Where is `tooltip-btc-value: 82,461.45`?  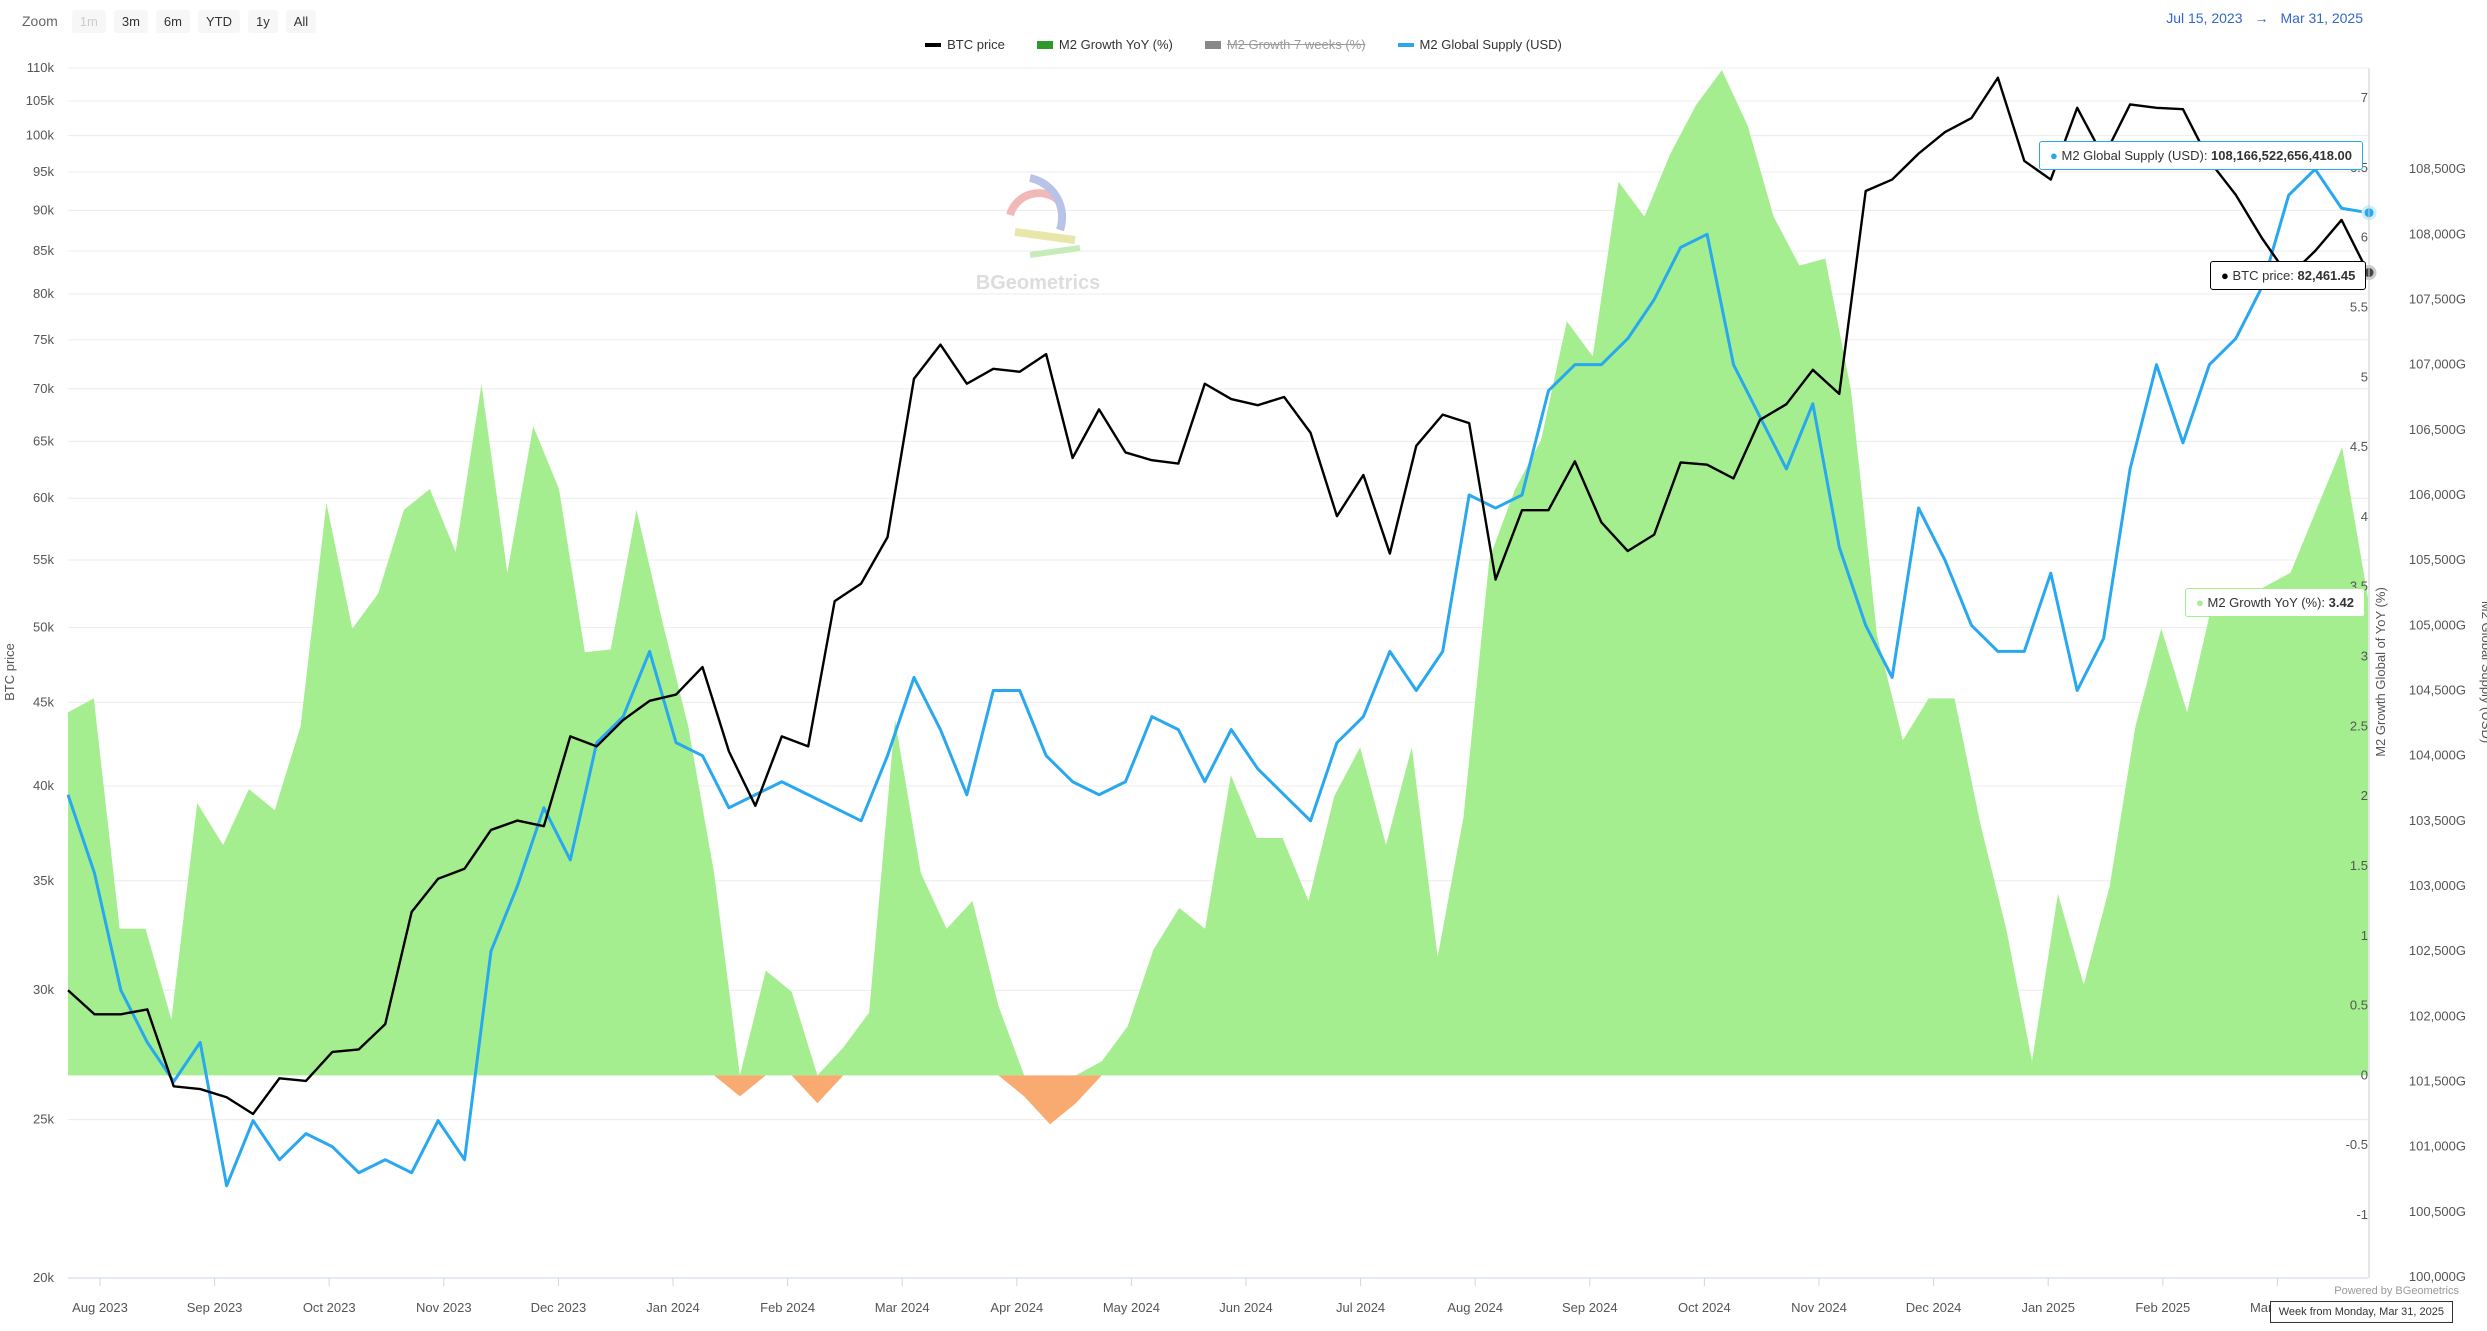 tooltip-btc-value: 82,461.45 is located at coordinates (2326, 275).